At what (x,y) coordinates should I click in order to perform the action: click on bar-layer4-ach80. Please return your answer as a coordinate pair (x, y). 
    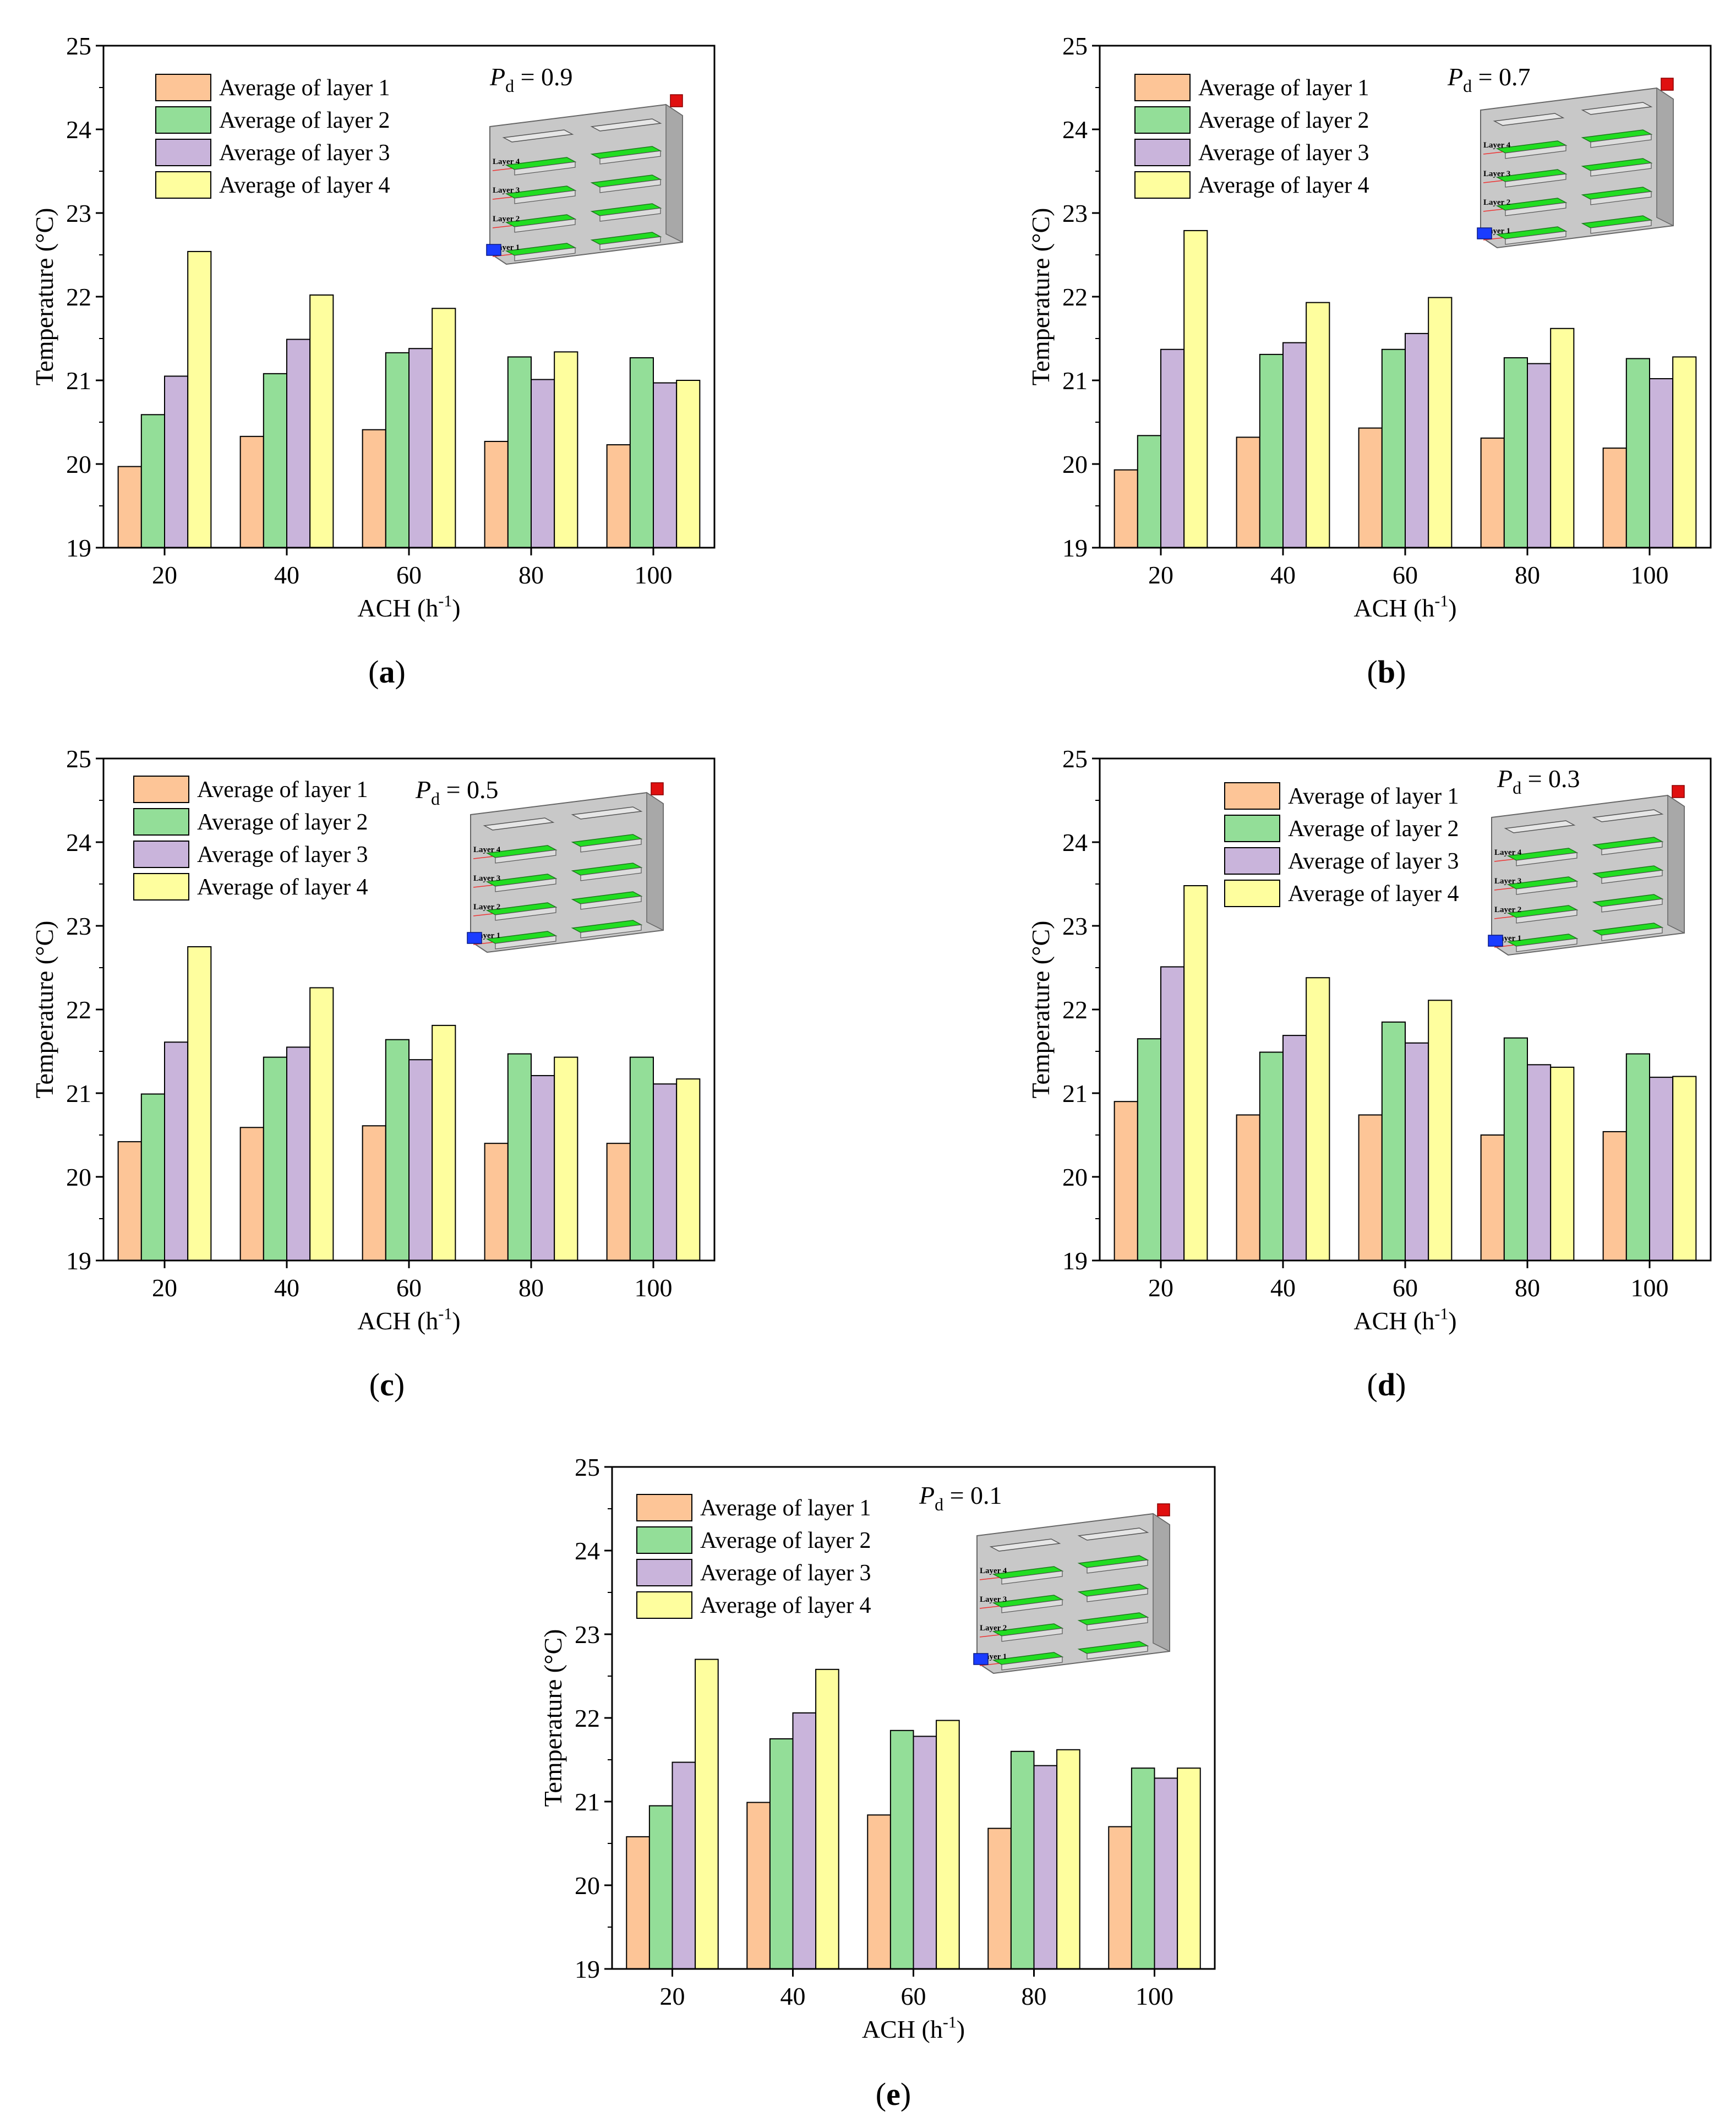
    Looking at the image, I should click on (1563, 1163).